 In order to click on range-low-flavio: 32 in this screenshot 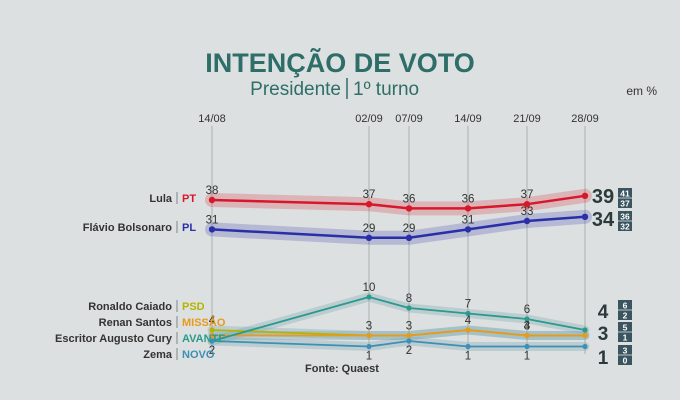, I will do `click(625, 227)`.